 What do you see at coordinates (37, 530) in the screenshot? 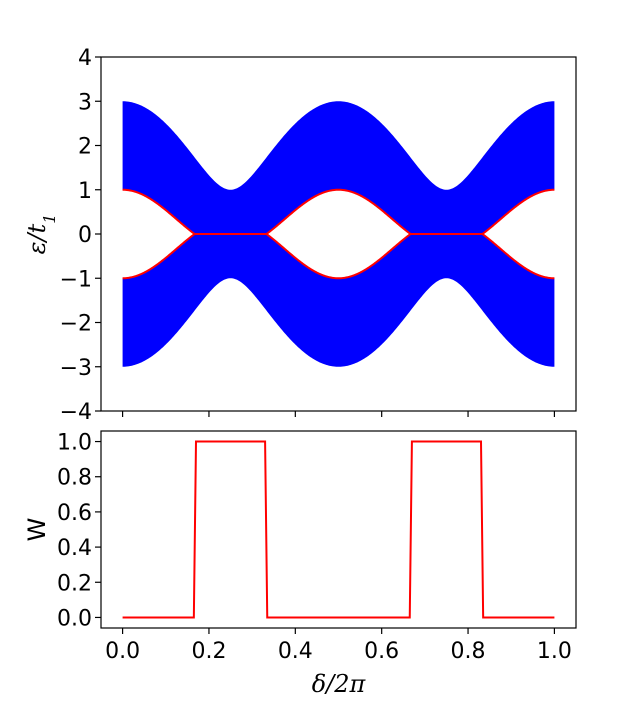
I see `winding-number-y-axis-label: W` at bounding box center [37, 530].